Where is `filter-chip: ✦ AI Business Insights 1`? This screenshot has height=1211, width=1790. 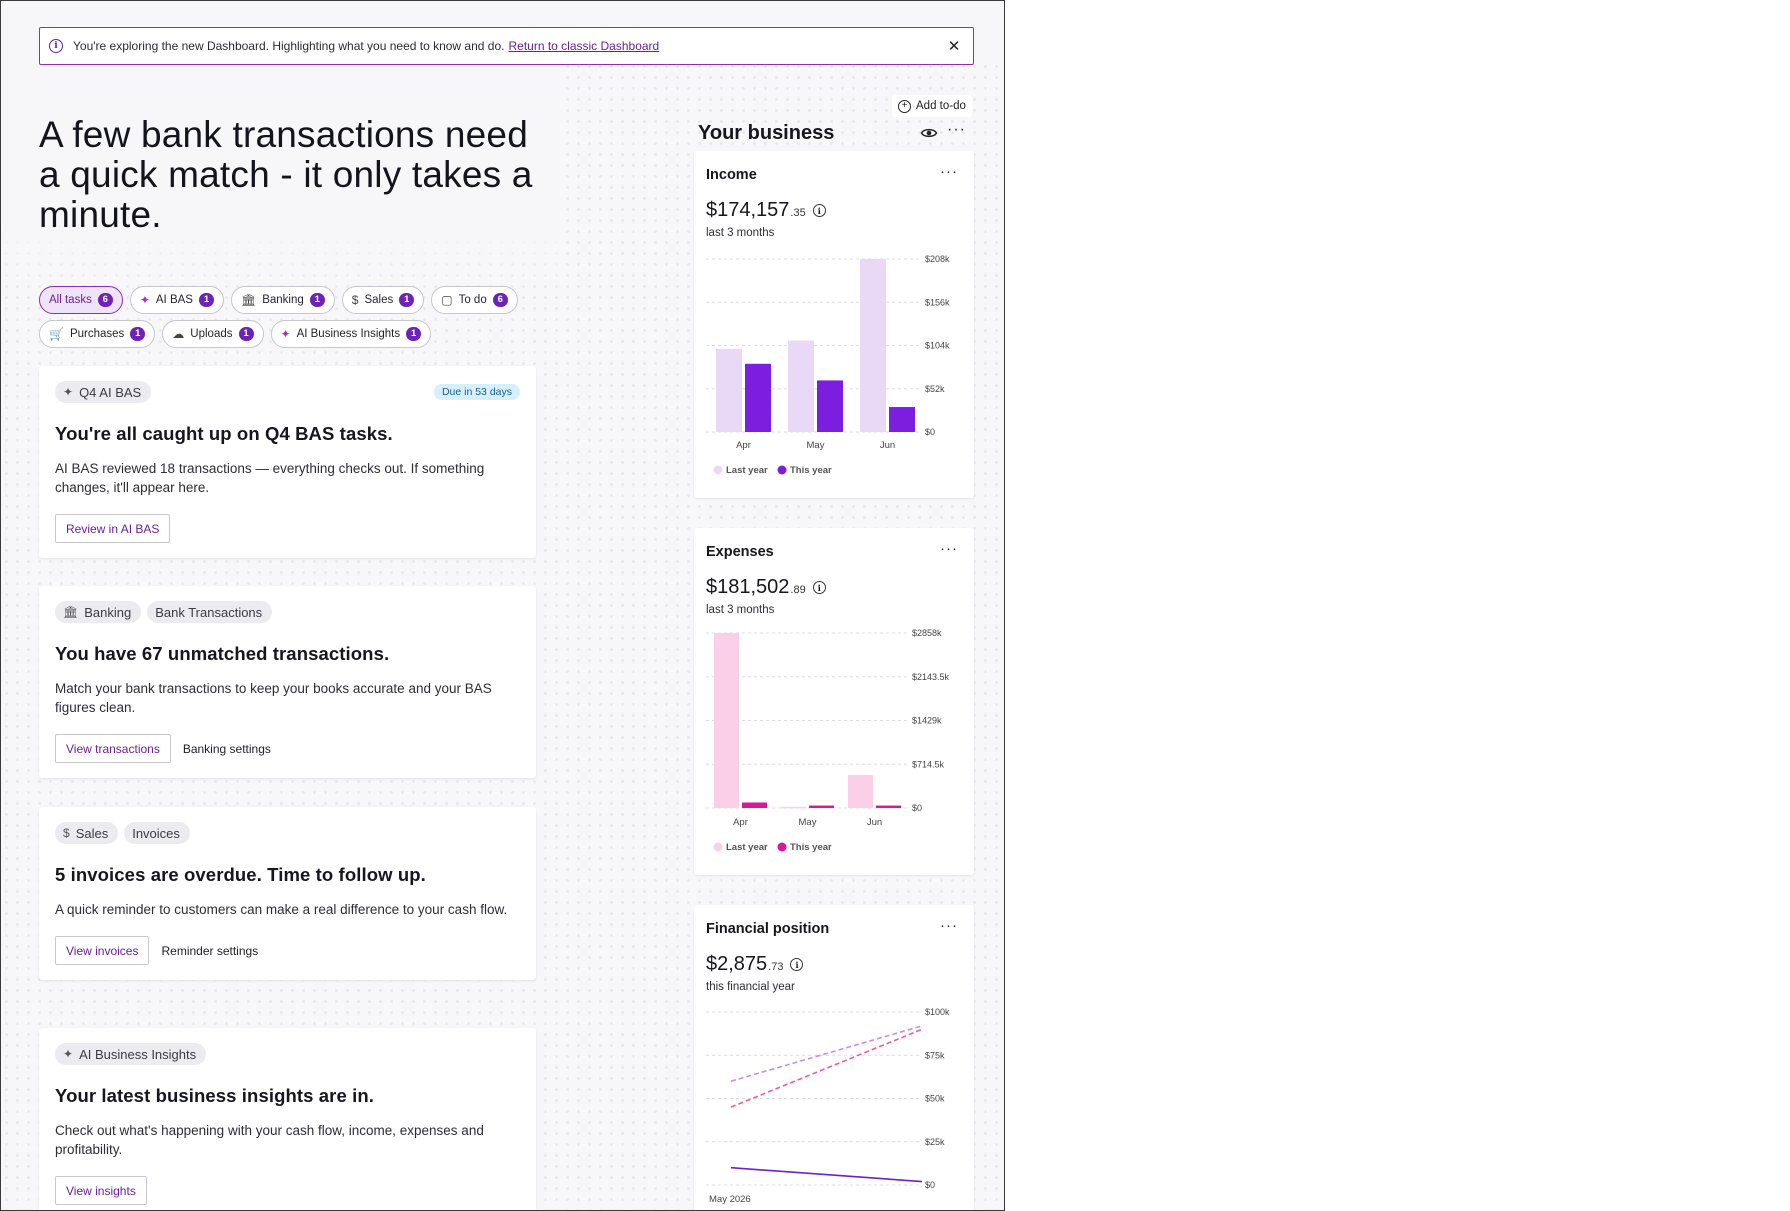
filter-chip: ✦ AI Business Insights 1 is located at coordinates (351, 334).